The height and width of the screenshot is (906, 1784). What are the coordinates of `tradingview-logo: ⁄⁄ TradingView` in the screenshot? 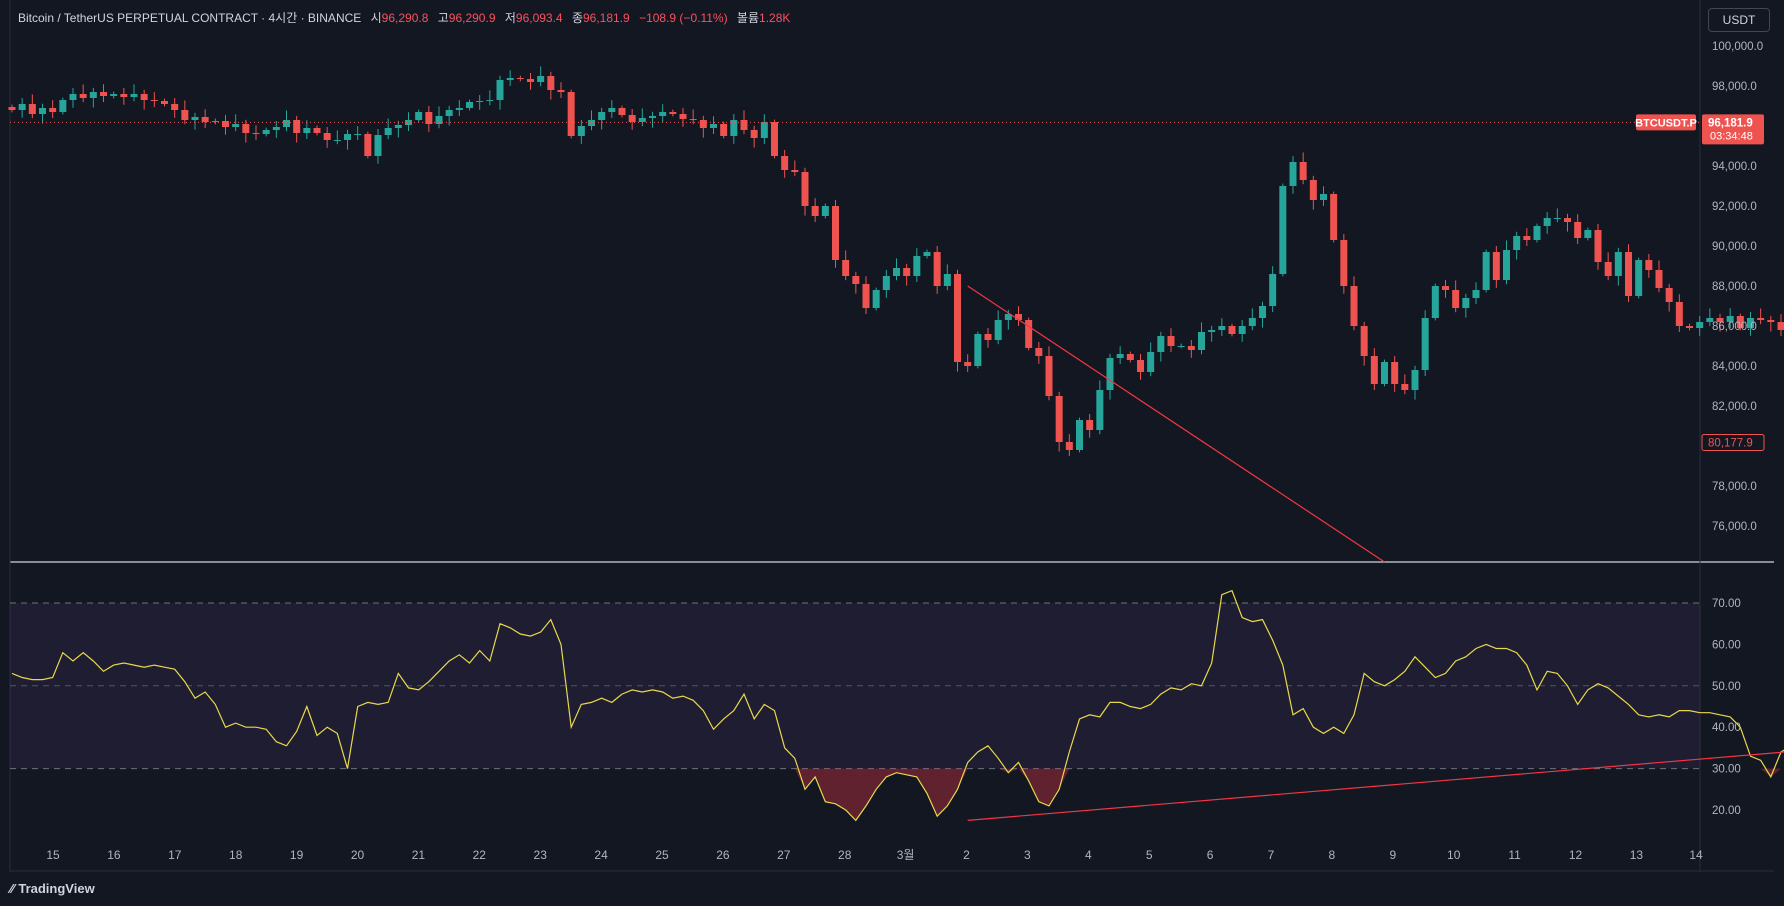 It's located at (52, 888).